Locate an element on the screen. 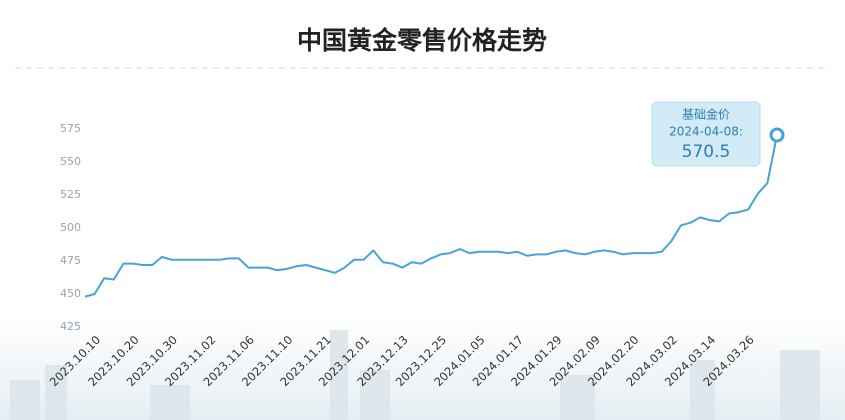  y-tick-label: 450 is located at coordinates (70, 293).